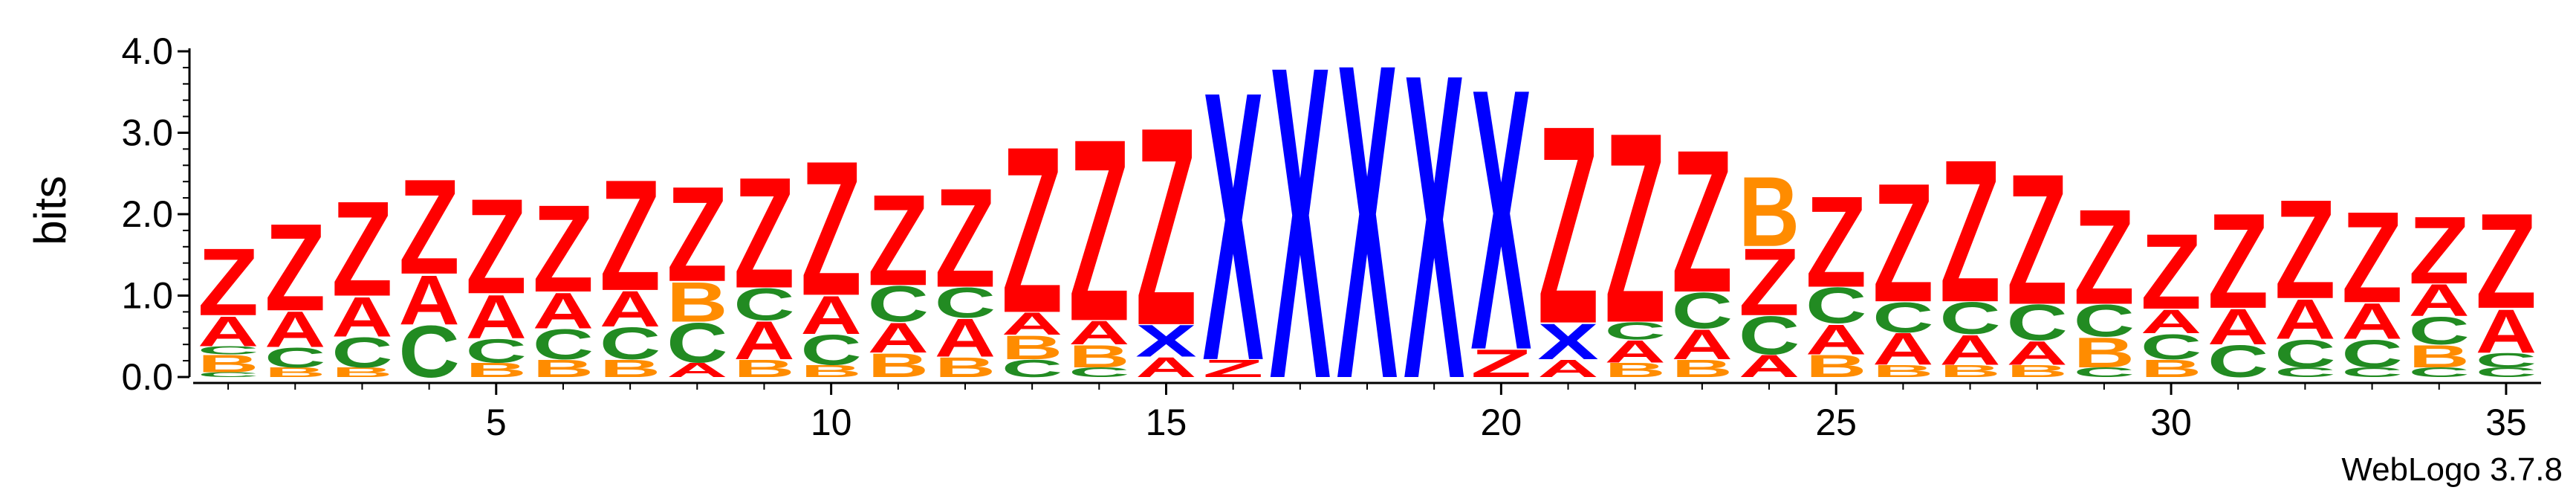 The image size is (2576, 496). Describe the element at coordinates (147, 51) in the screenshot. I see `y-tick-label: 4.0` at that location.